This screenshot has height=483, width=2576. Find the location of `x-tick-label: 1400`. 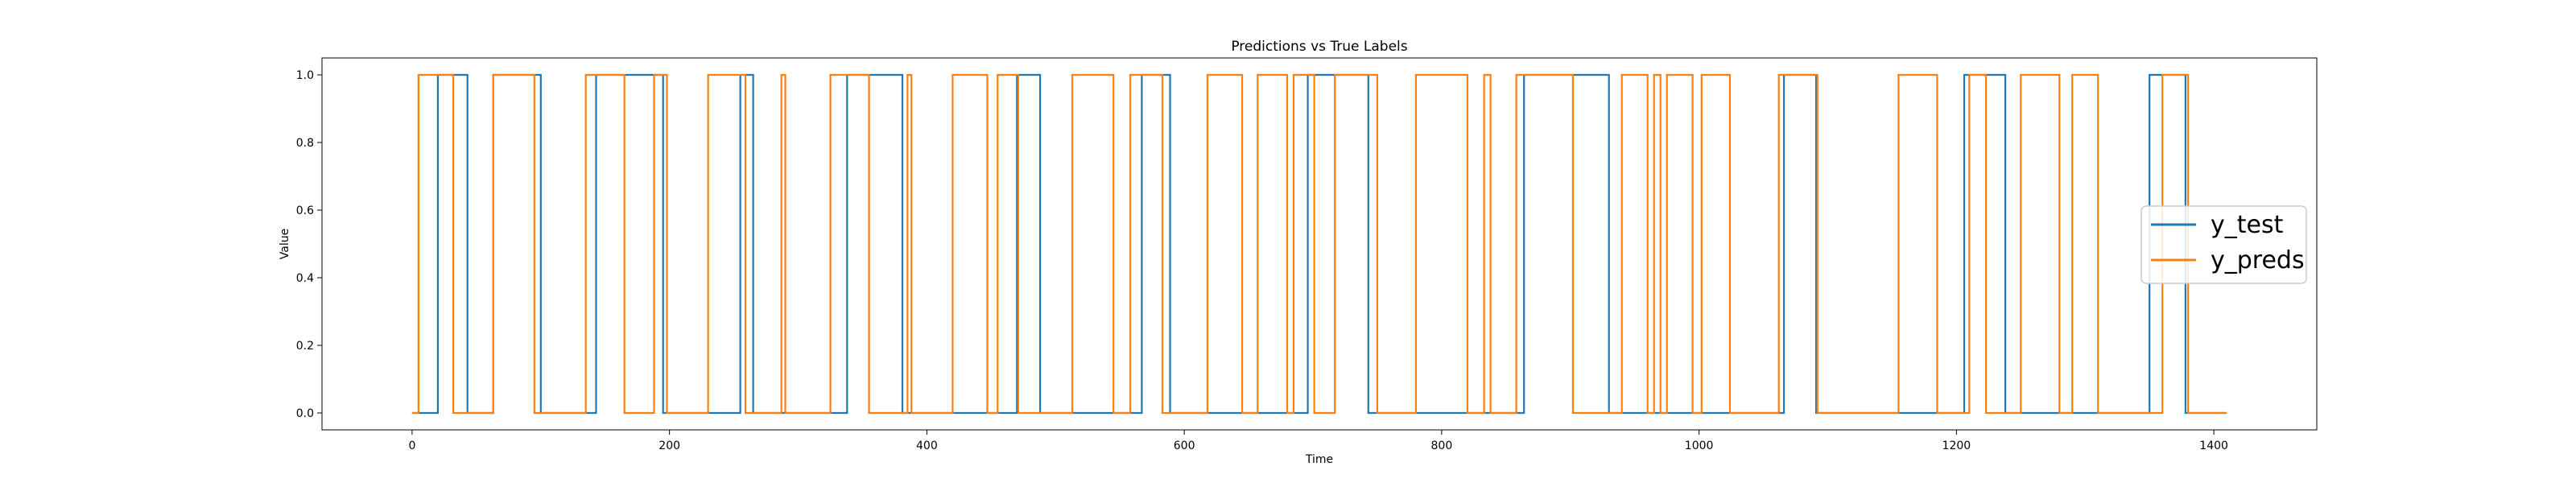

x-tick-label: 1400 is located at coordinates (2213, 446).